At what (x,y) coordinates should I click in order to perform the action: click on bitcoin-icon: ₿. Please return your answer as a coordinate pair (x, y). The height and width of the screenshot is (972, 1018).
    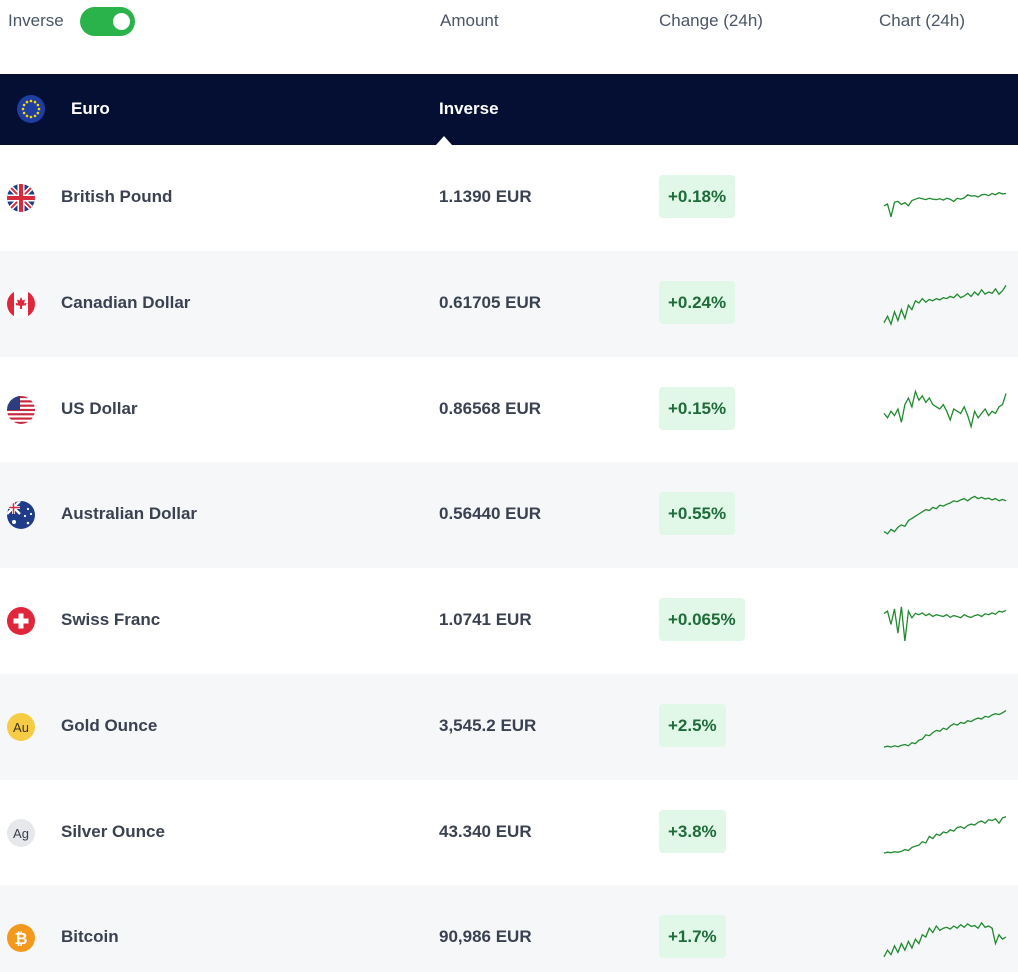
    Looking at the image, I should click on (21, 938).